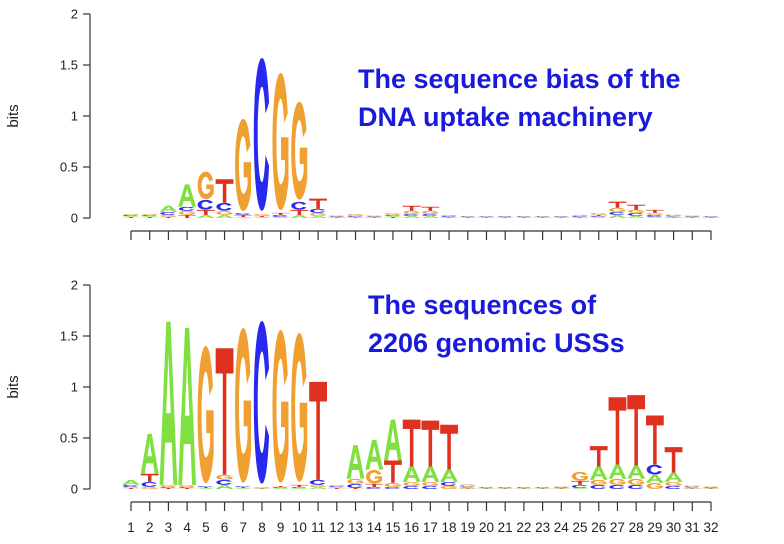 The height and width of the screenshot is (544, 784). Describe the element at coordinates (336, 527) in the screenshot. I see `x-tick-label: 12` at that location.